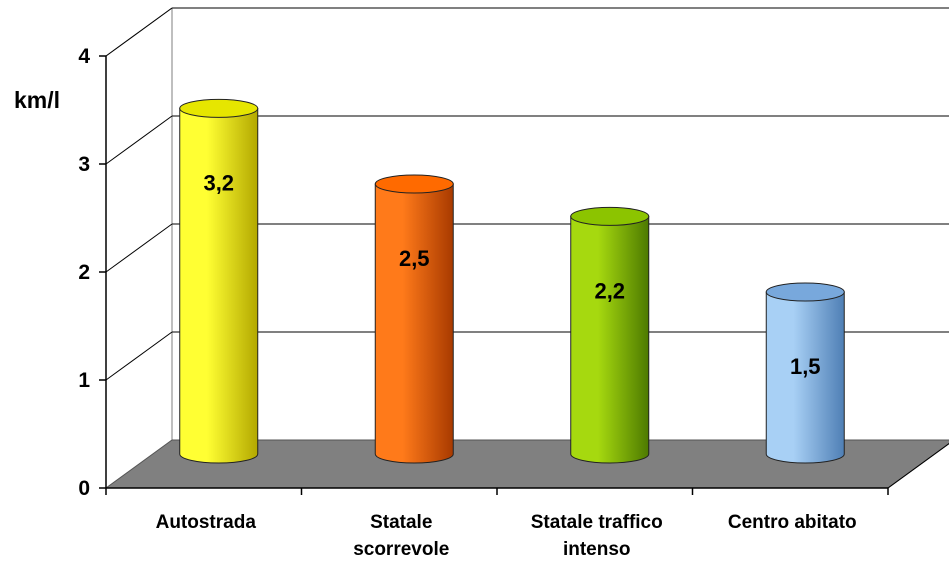 The width and height of the screenshot is (949, 563). I want to click on data-label: 1,5, so click(805, 366).